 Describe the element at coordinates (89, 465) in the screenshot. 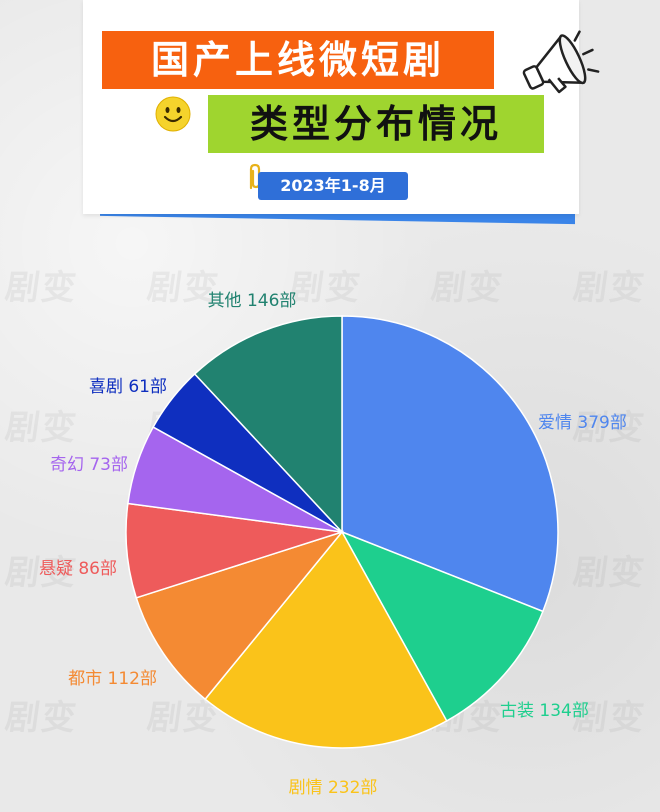

I see `slice-label-奇幻: 奇幻 73部` at that location.